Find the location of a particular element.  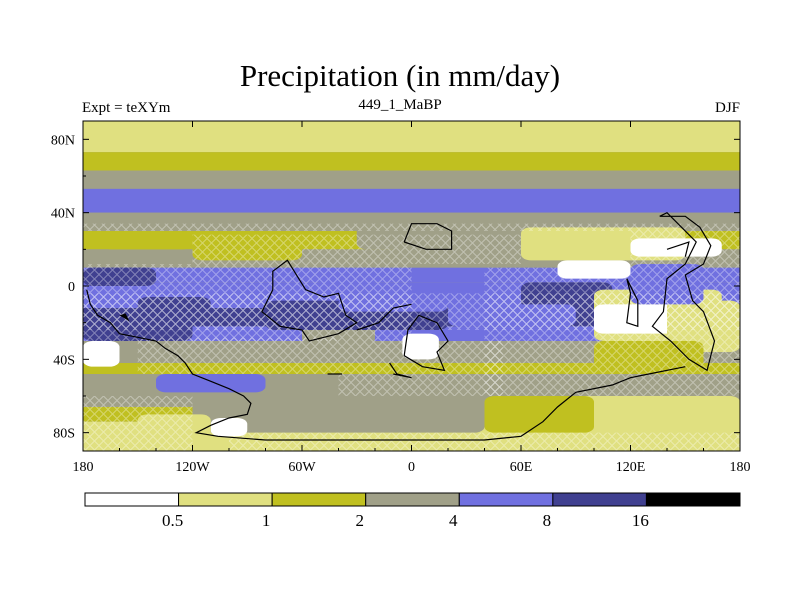

x-tick-label-6: 180 is located at coordinates (740, 467).